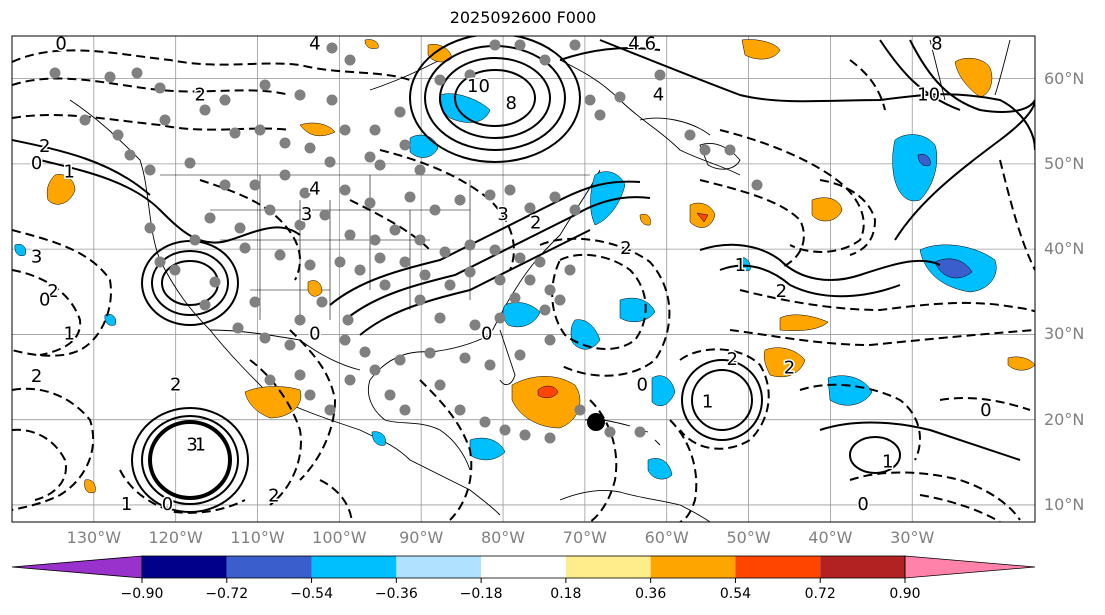 This screenshot has width=1105, height=615. What do you see at coordinates (820, 594) in the screenshot?
I see `colorbar-tick-label: 0.72` at bounding box center [820, 594].